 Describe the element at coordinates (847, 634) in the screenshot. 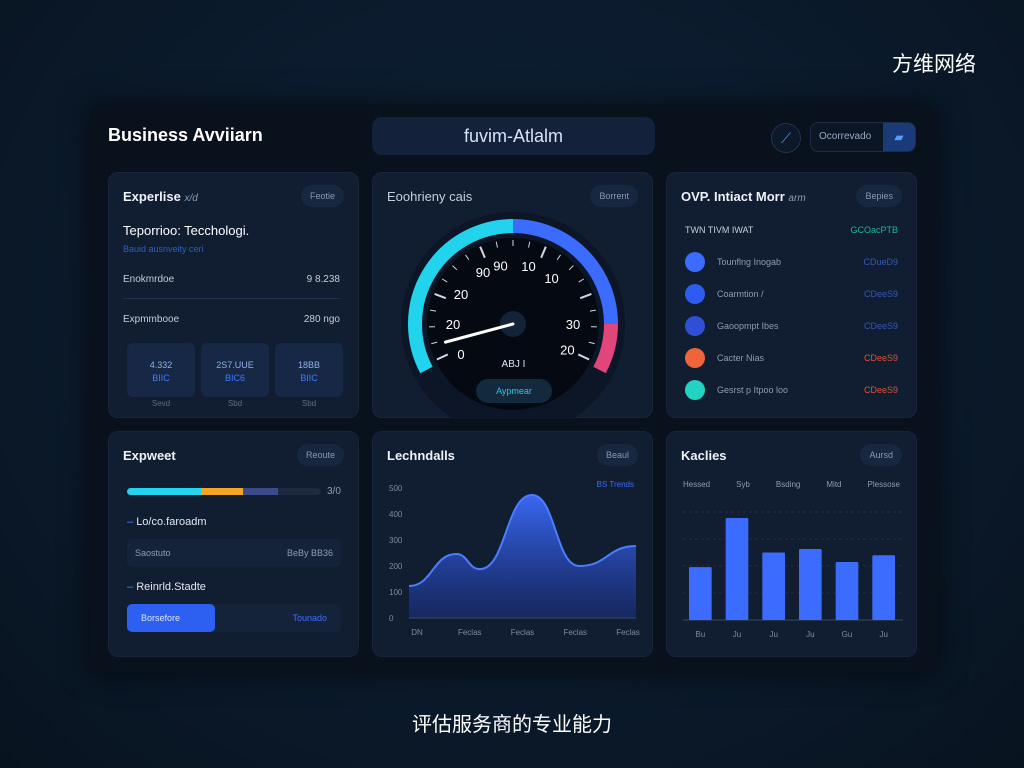

I see `x-tick-label: Gu` at that location.